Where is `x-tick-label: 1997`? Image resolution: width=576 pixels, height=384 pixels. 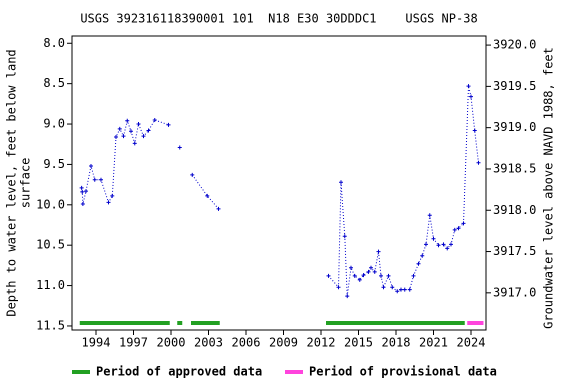
x-tick-label: 1997 is located at coordinates (133, 343).